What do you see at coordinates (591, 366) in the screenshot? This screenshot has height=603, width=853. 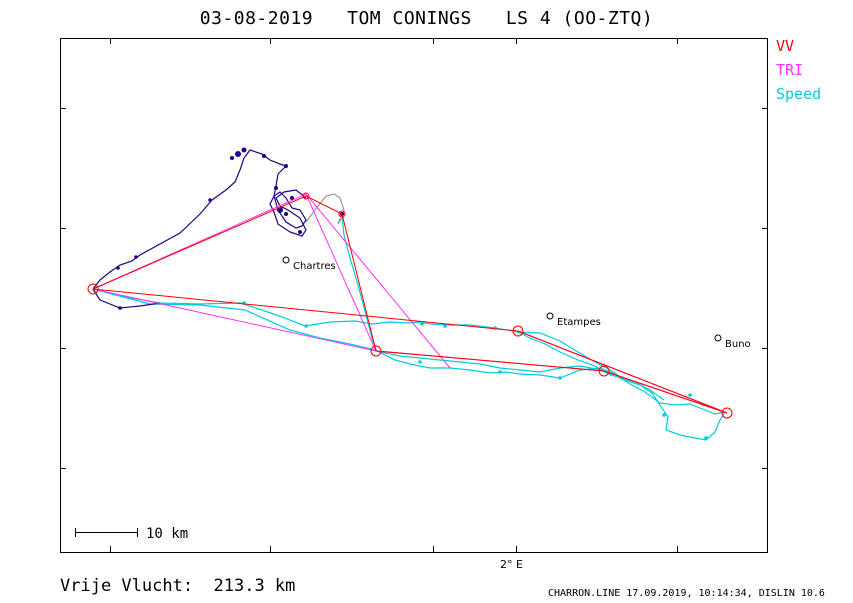 I see `speed-track-return` at bounding box center [591, 366].